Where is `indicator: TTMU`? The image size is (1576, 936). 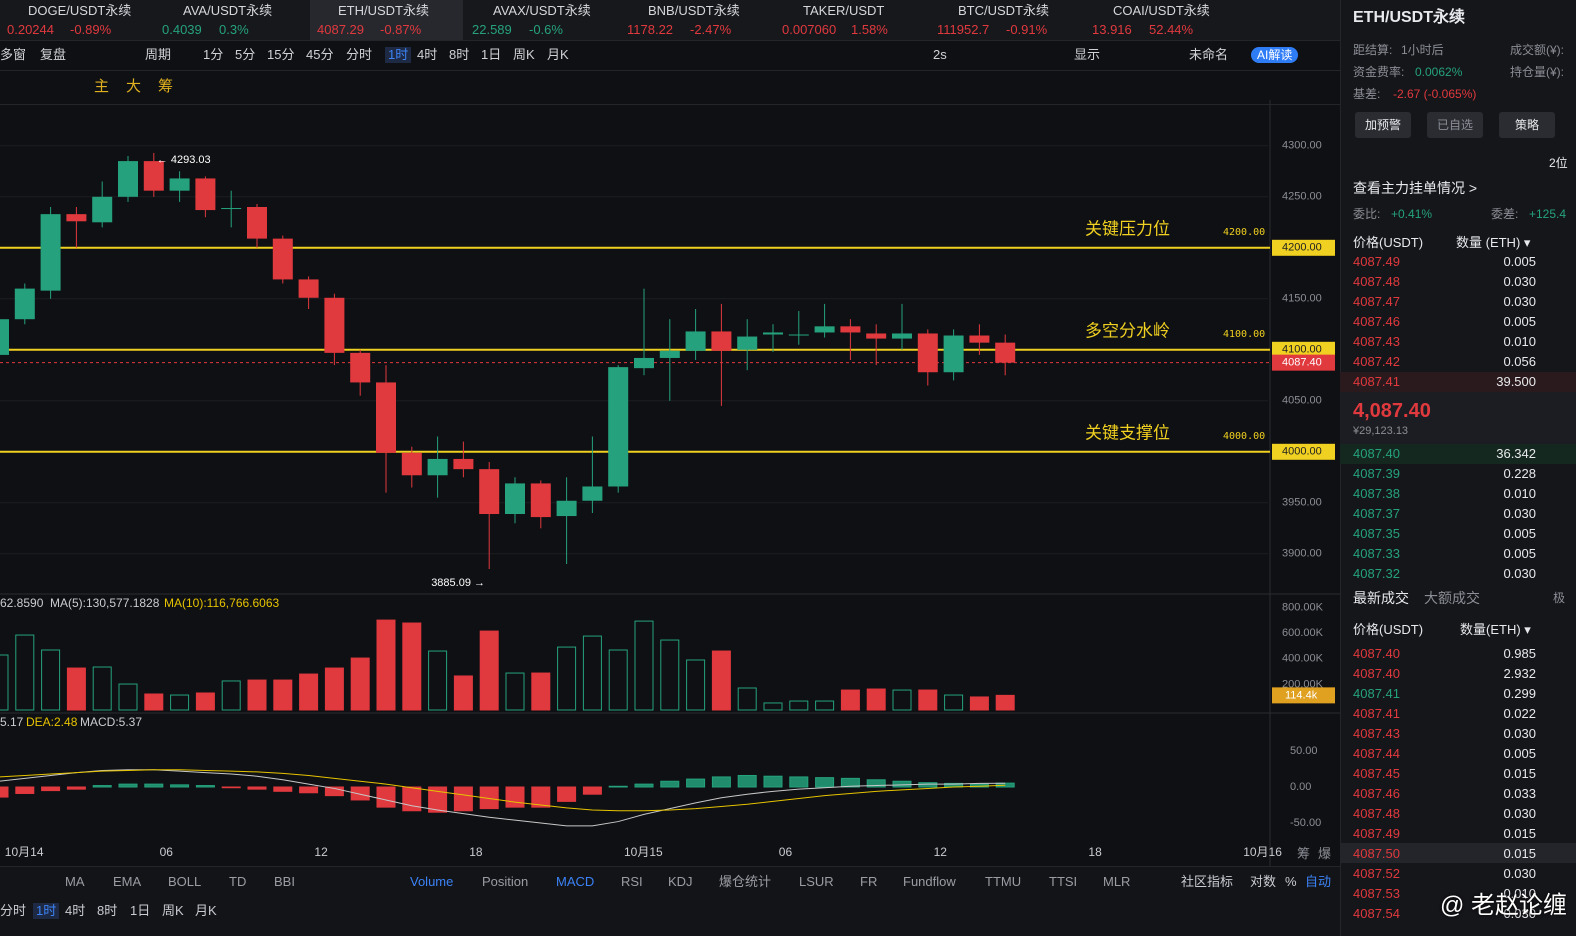
indicator: TTMU is located at coordinates (1003, 881).